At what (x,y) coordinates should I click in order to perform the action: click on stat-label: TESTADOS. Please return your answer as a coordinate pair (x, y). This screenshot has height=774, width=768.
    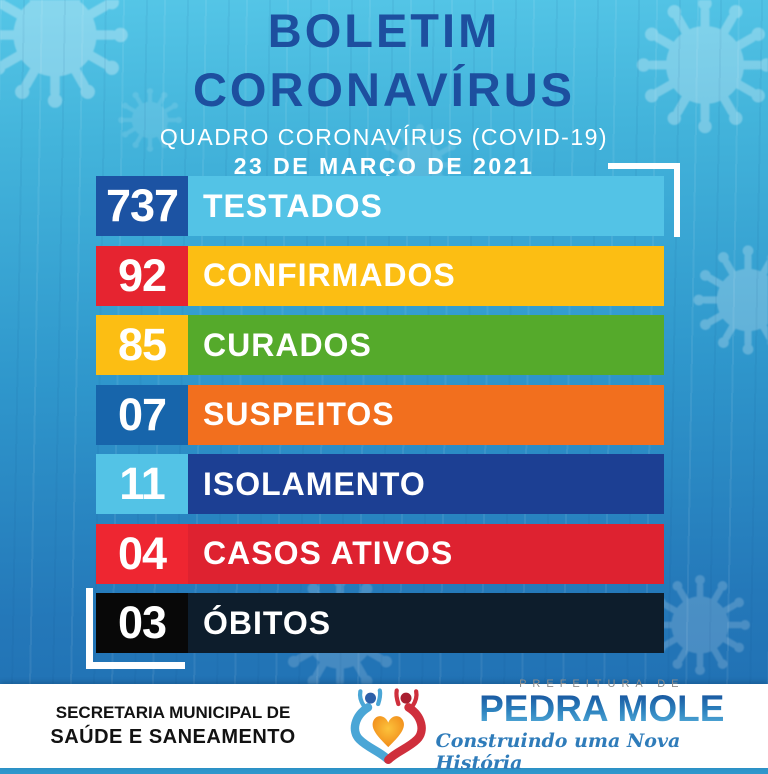
    Looking at the image, I should click on (426, 206).